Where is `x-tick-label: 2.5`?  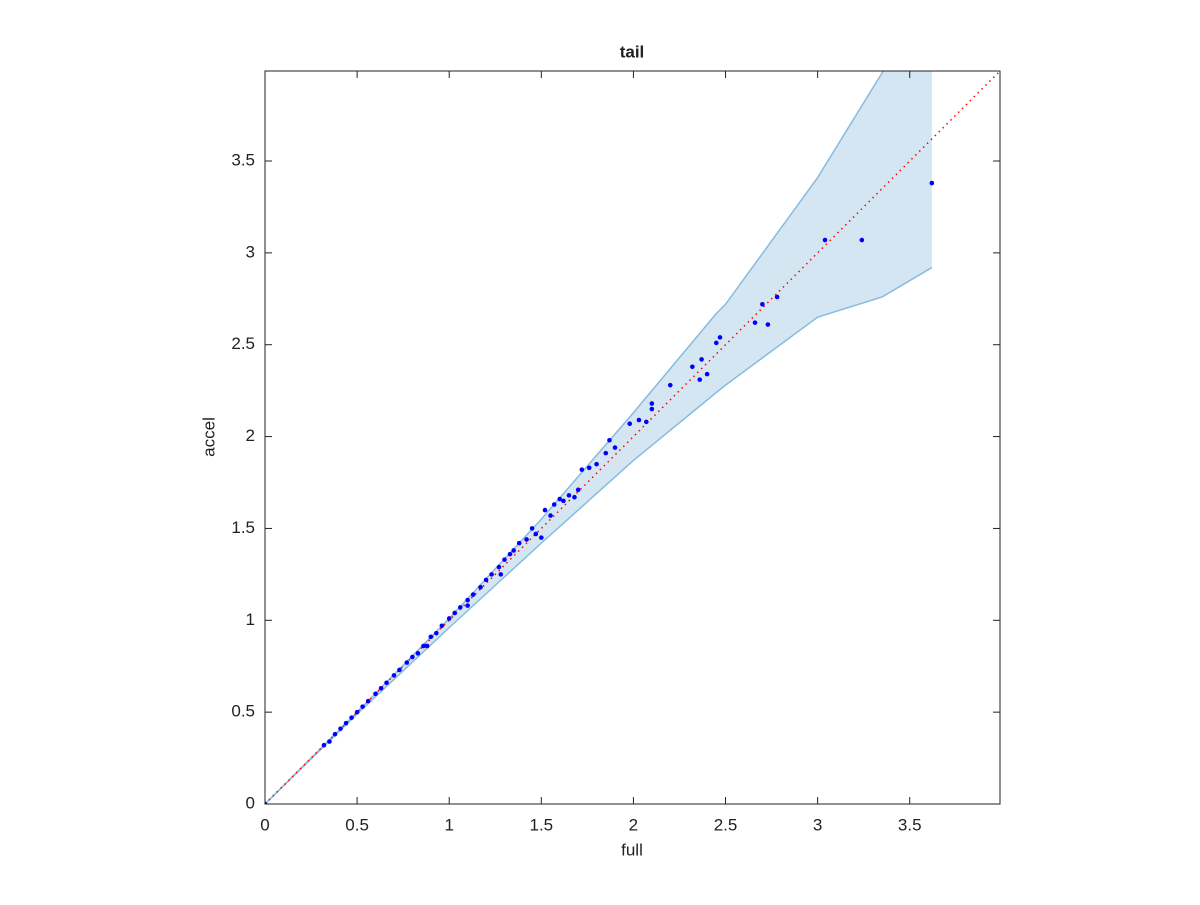
x-tick-label: 2.5 is located at coordinates (726, 824).